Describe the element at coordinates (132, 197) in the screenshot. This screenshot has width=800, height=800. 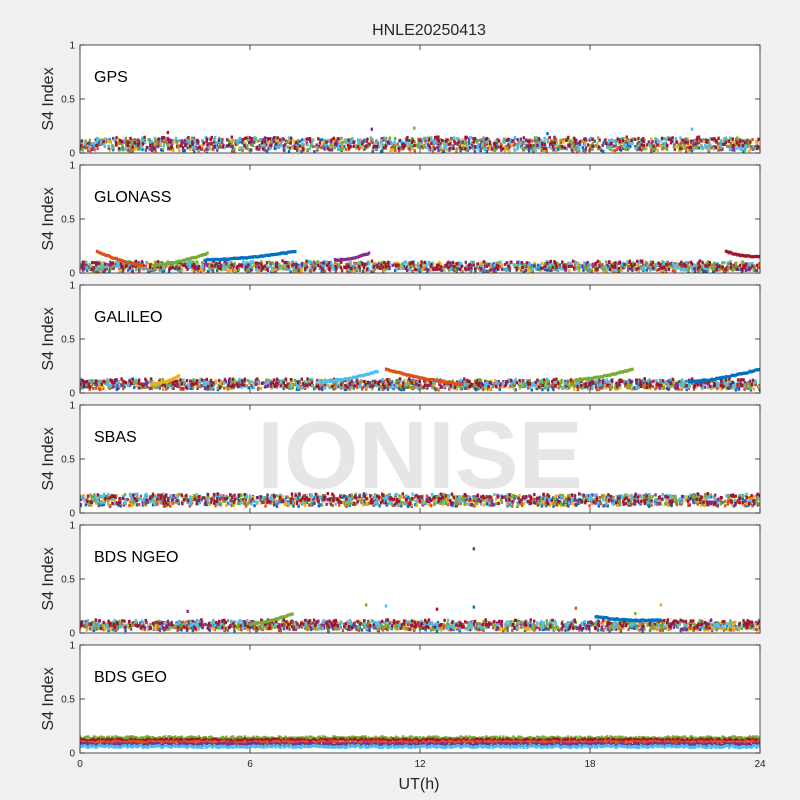
I see `panel-label: GLONASS` at that location.